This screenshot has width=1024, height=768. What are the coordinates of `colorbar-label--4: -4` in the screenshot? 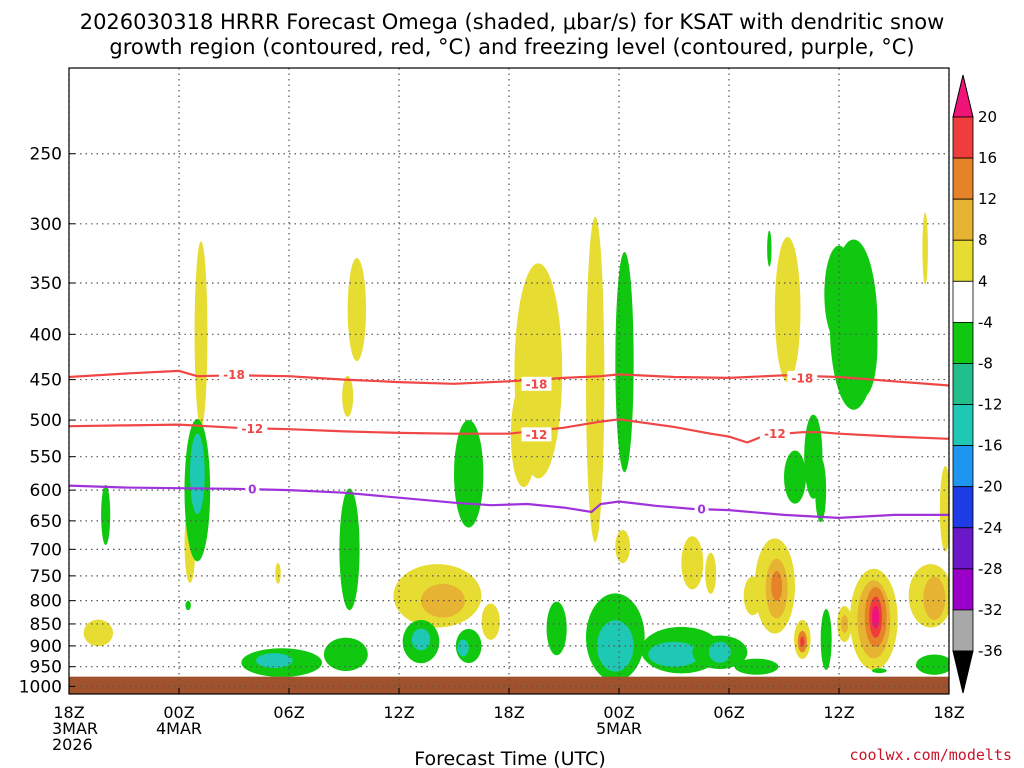 It's located at (985, 322).